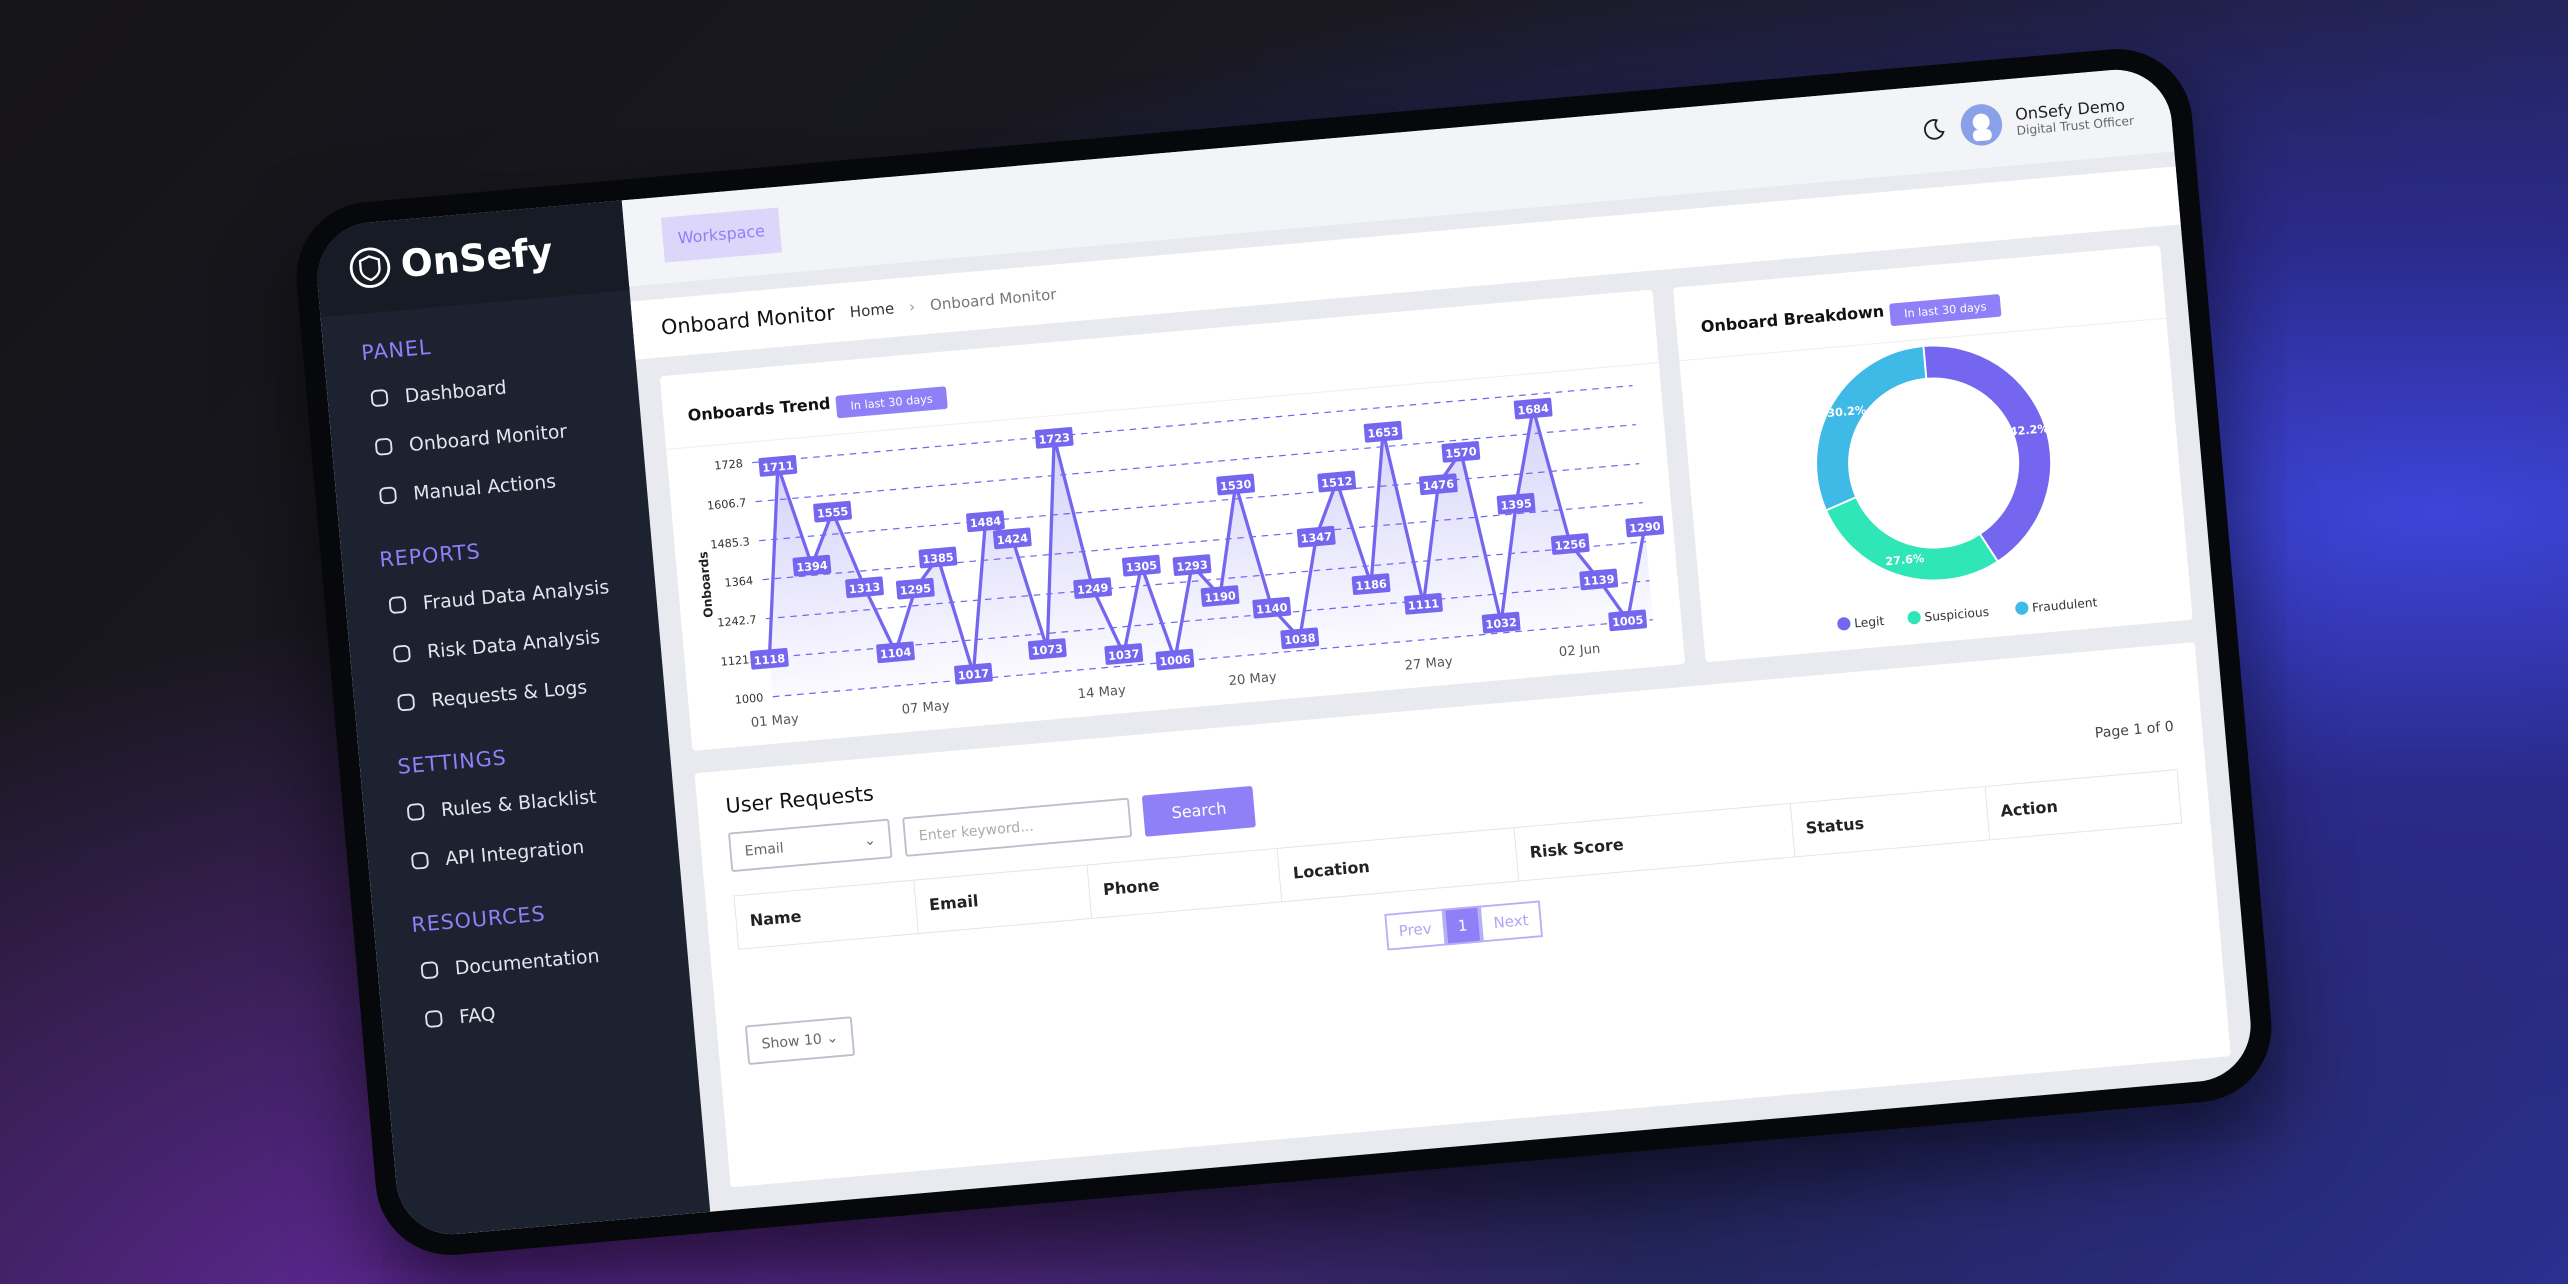 This screenshot has width=2568, height=1284. Describe the element at coordinates (769, 660) in the screenshot. I see `data-label: 1118` at that location.